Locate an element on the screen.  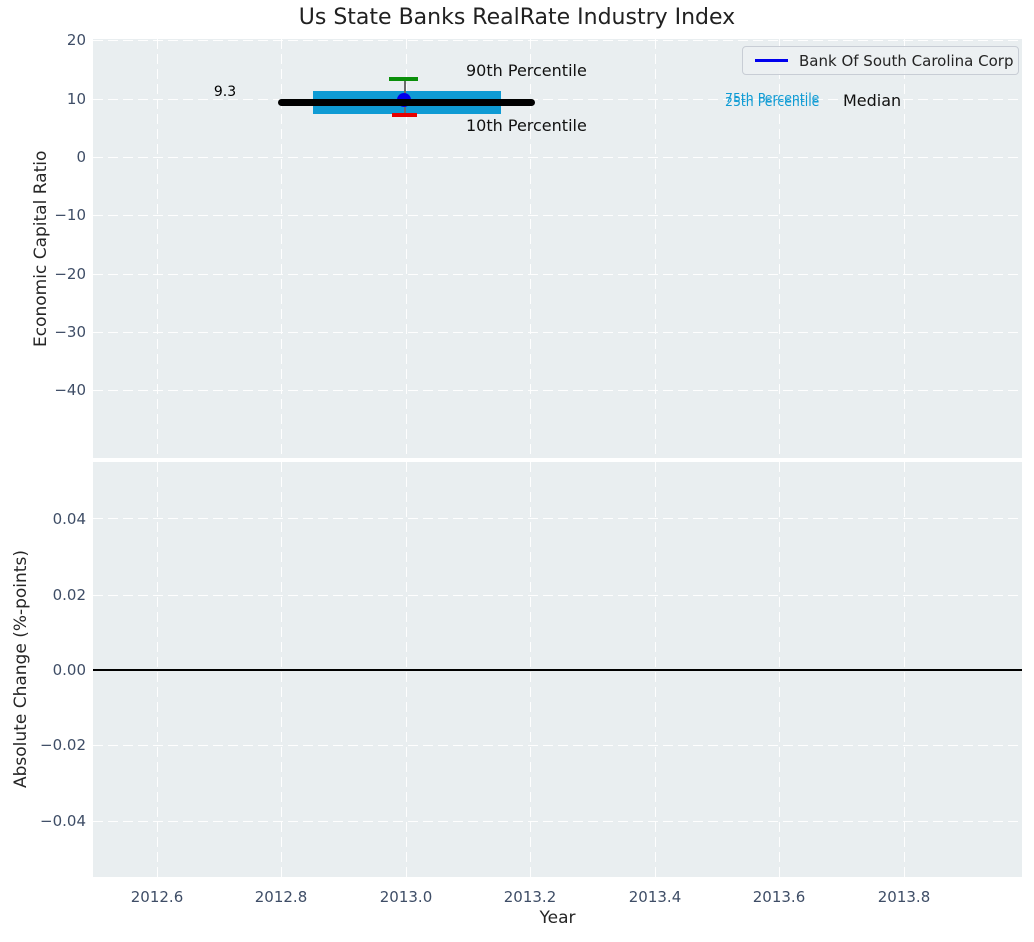
y-tick-label: −10 is located at coordinates (70, 215).